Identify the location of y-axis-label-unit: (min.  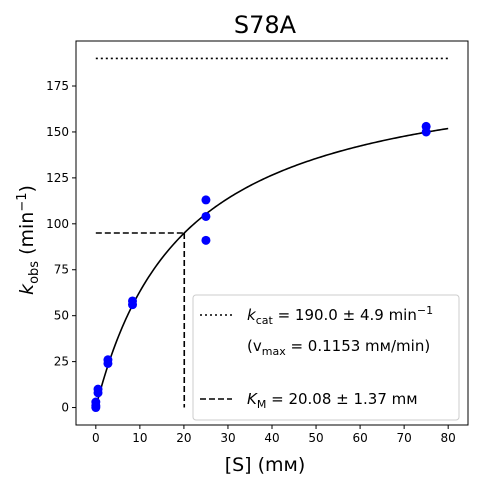
(27, 236).